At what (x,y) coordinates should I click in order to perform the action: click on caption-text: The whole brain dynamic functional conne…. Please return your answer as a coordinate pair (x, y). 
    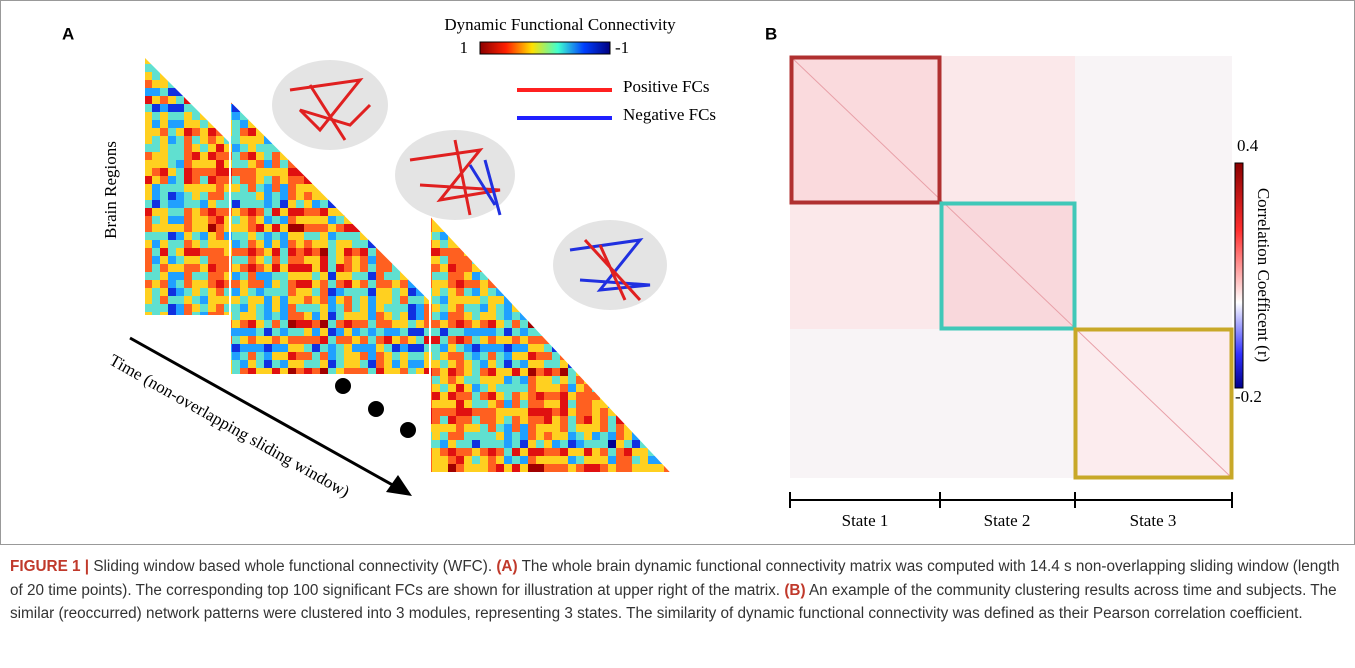
    Looking at the image, I should click on (675, 578).